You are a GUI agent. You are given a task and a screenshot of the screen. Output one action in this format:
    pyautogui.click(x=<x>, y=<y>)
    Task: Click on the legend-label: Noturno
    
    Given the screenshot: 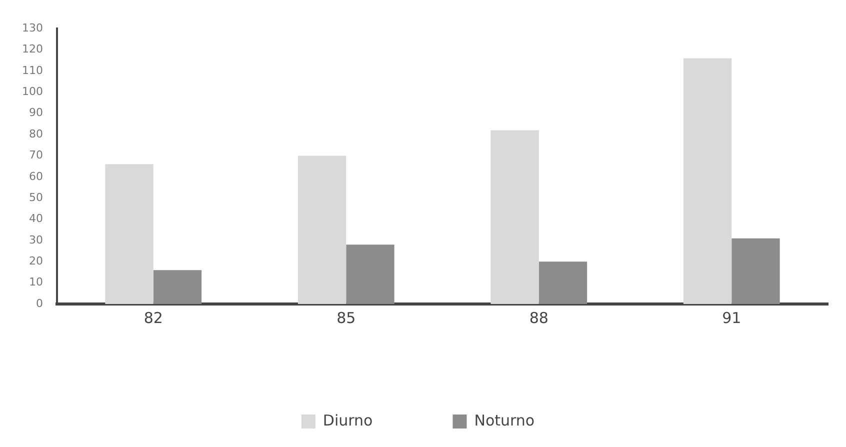 What is the action you would take?
    pyautogui.click(x=504, y=420)
    